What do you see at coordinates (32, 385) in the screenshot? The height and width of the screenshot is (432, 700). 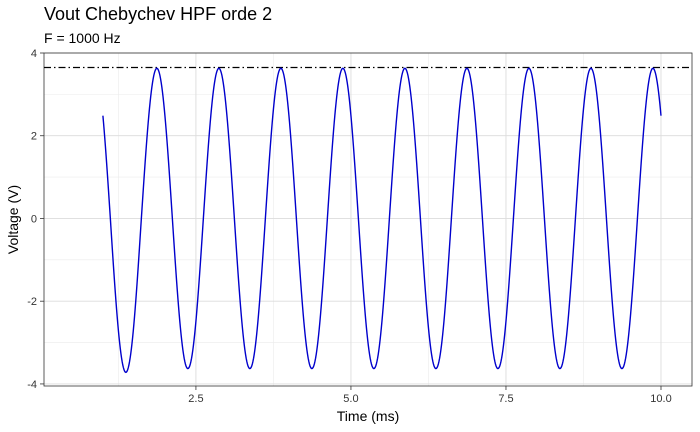 I see `y-tick-label: -4` at bounding box center [32, 385].